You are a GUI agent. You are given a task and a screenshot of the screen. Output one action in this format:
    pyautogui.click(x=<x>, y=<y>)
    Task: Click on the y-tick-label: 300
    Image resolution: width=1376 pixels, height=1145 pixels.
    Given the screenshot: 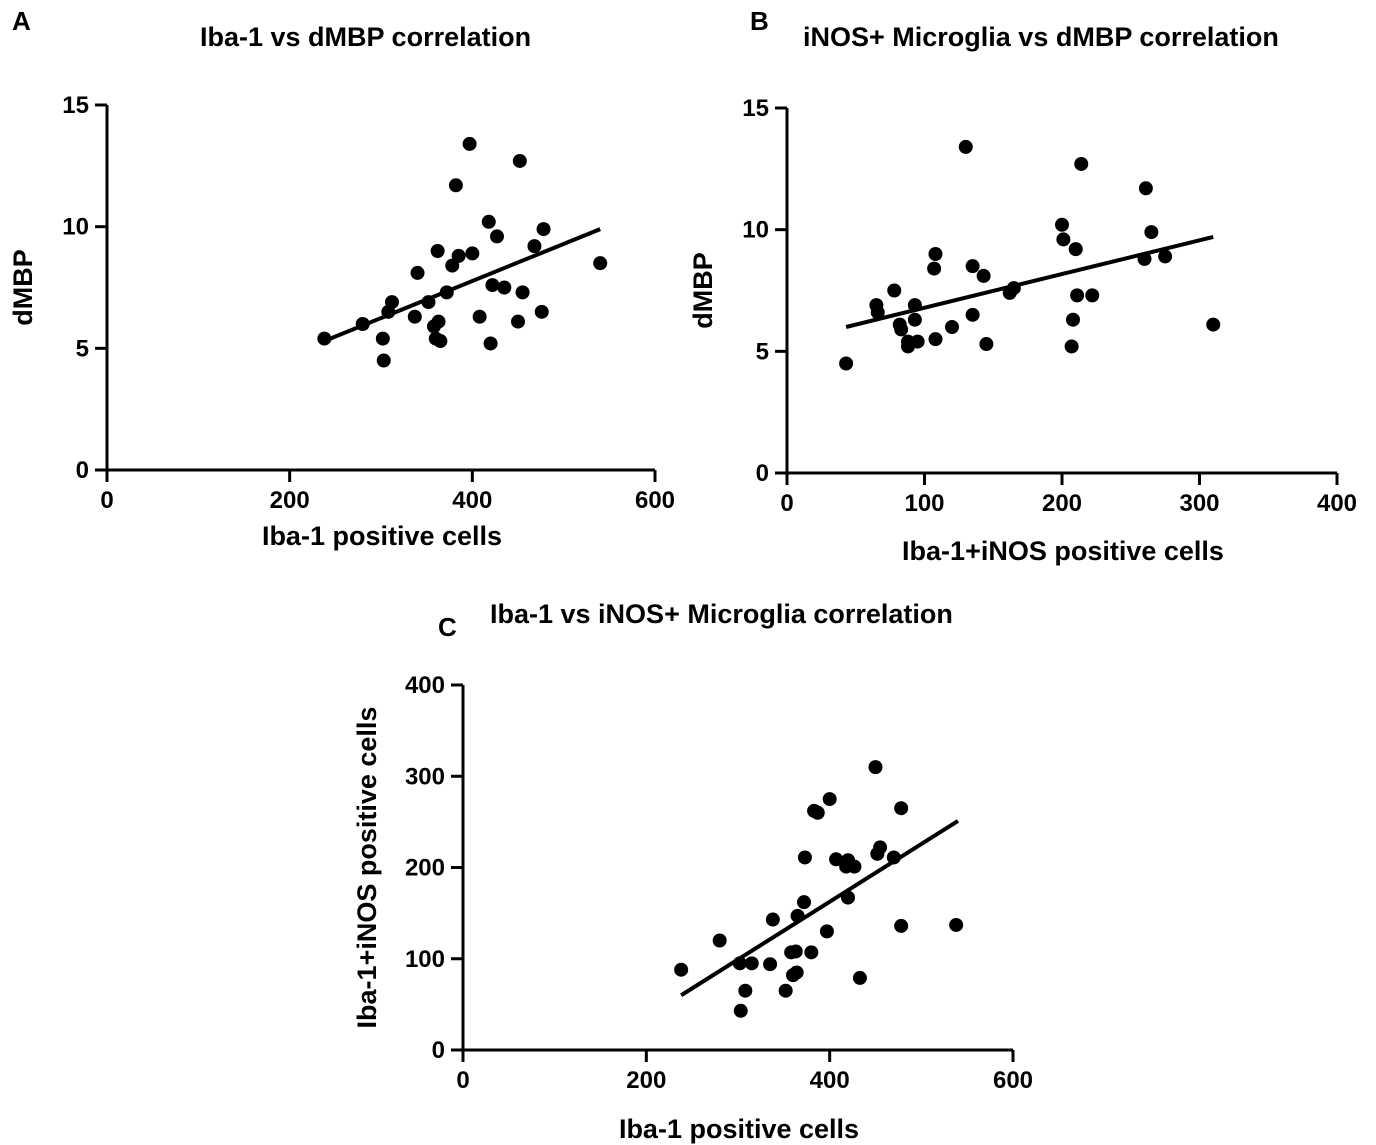 What is the action you would take?
    pyautogui.click(x=425, y=776)
    